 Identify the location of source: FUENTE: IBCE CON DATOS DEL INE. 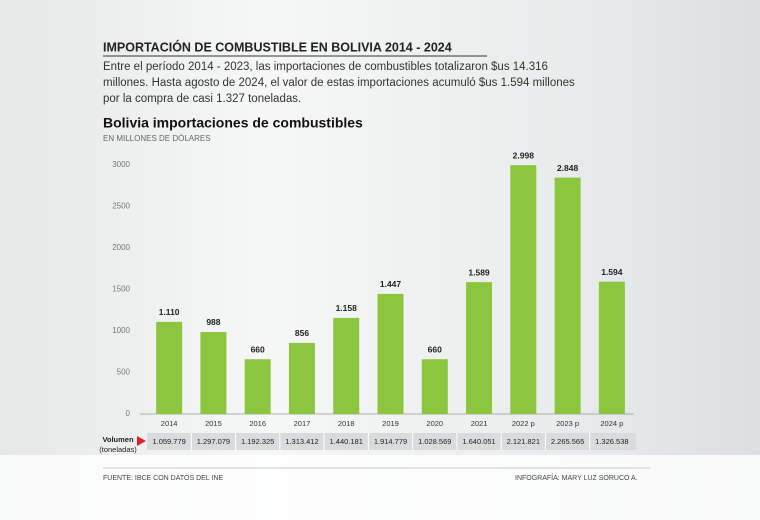
(163, 478).